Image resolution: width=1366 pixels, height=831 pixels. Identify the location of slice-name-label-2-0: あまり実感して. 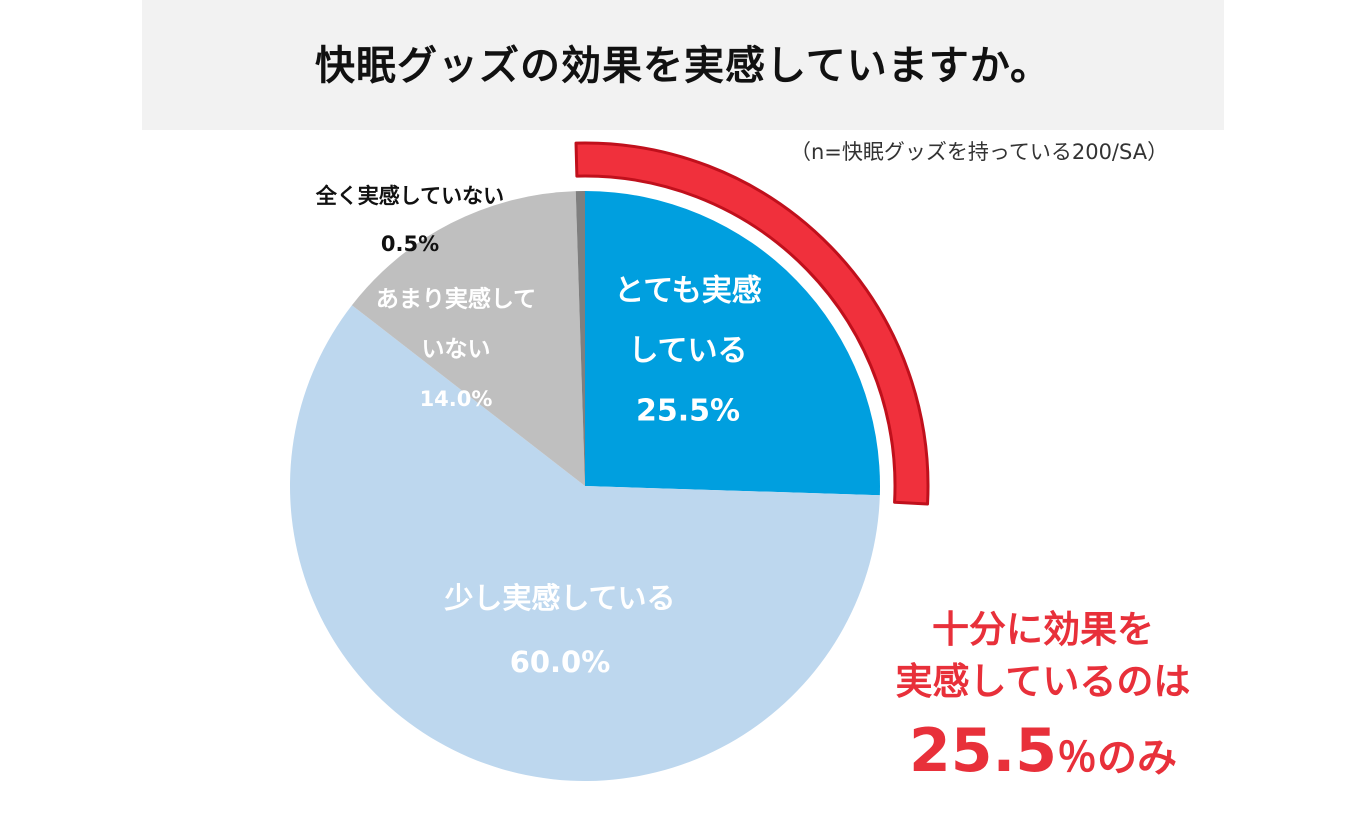
(456, 299).